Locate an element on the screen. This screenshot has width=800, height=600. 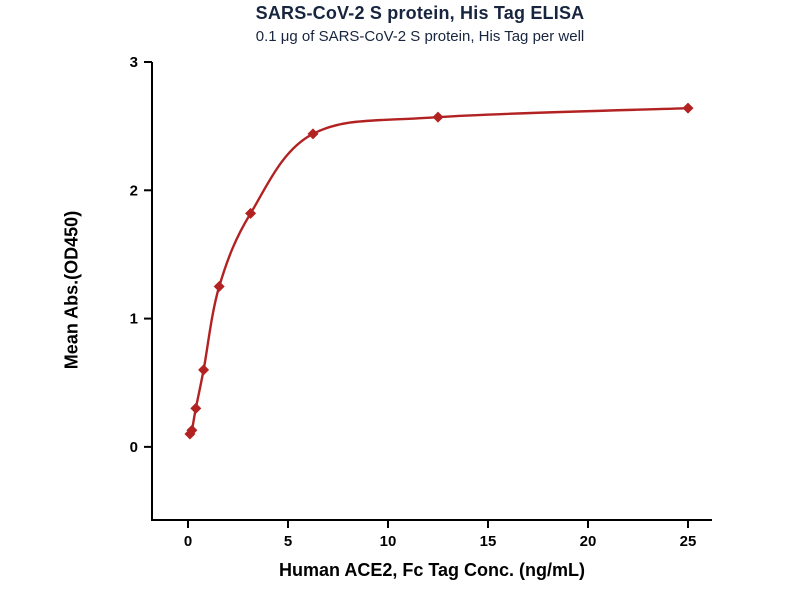
y-tick-label: 0 is located at coordinates (134, 447).